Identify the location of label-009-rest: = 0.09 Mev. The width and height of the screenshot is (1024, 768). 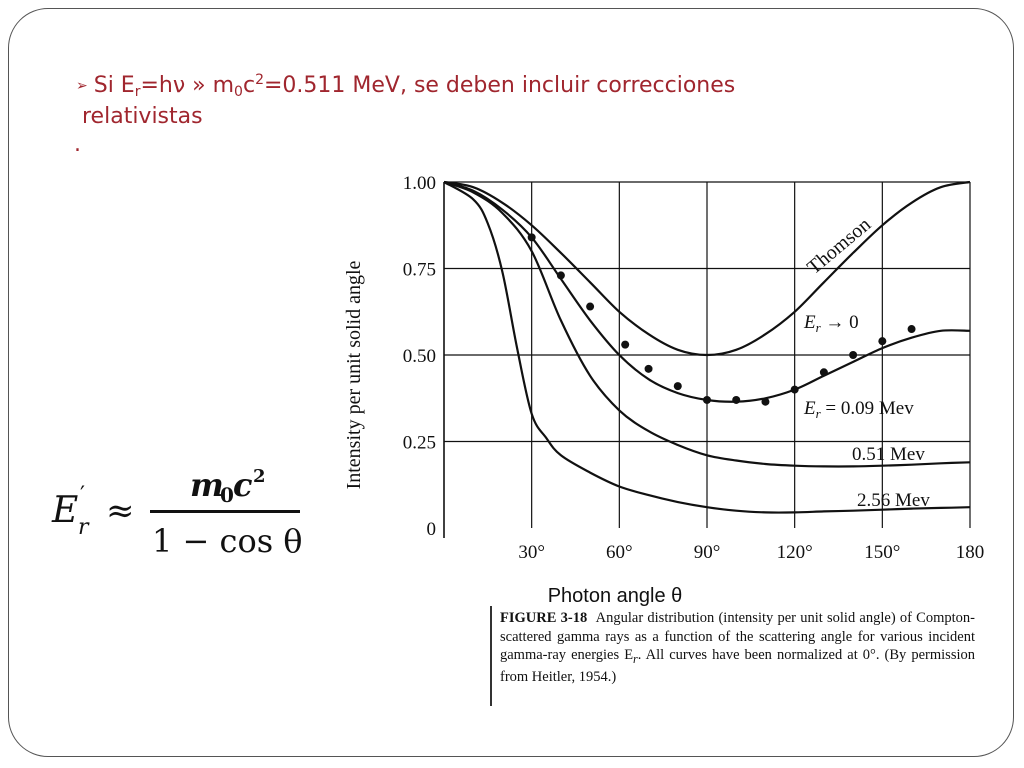
(868, 408).